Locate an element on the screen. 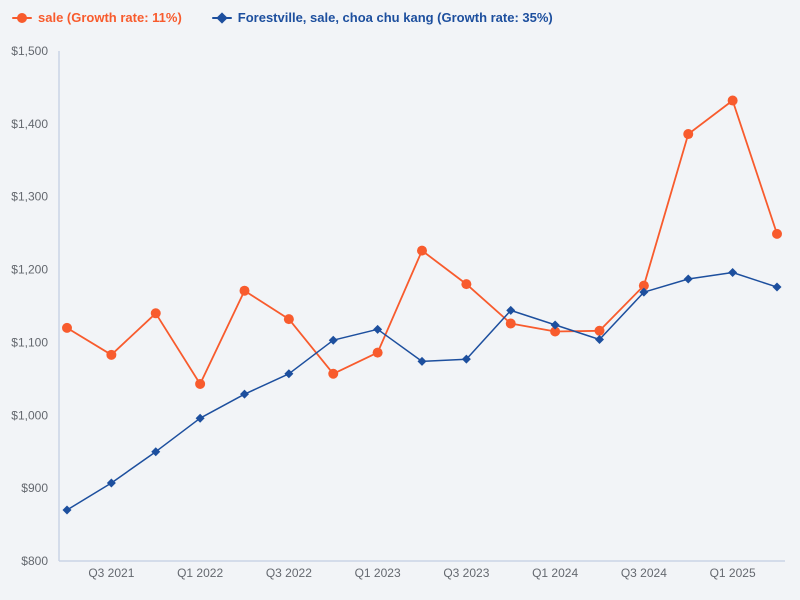  y-axis-tick-label: $1,500 is located at coordinates (29, 51).